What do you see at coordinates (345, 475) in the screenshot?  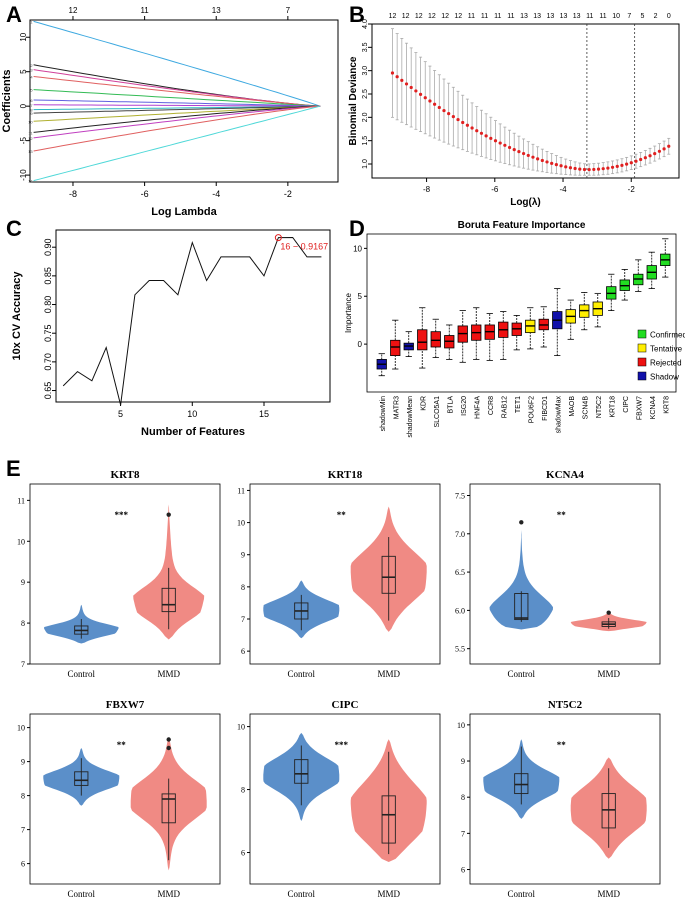 I see `violin-title: KRT18` at bounding box center [345, 475].